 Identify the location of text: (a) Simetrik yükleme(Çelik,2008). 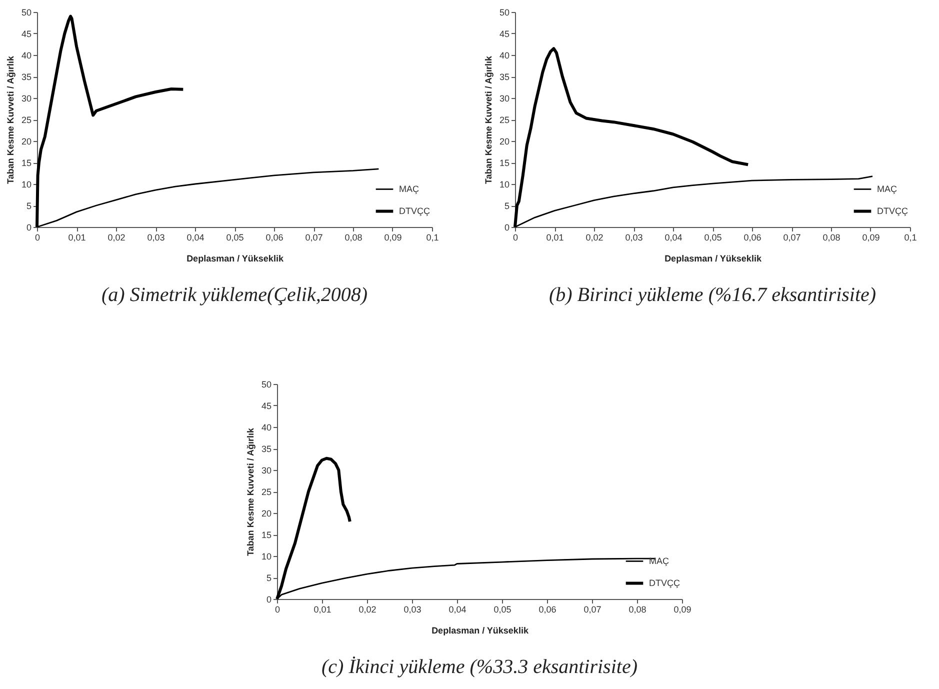
(234, 295).